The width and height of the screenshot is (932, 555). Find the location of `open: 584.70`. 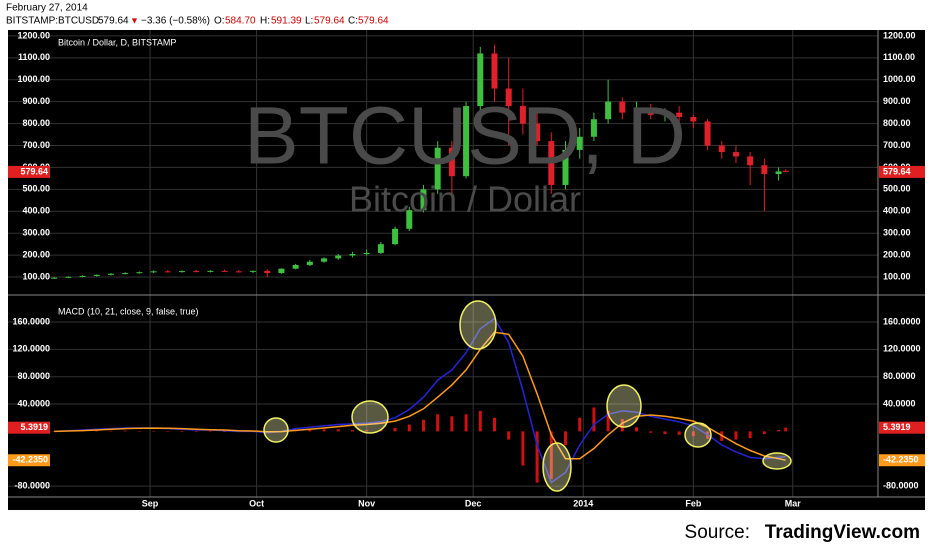

open: 584.70 is located at coordinates (240, 21).